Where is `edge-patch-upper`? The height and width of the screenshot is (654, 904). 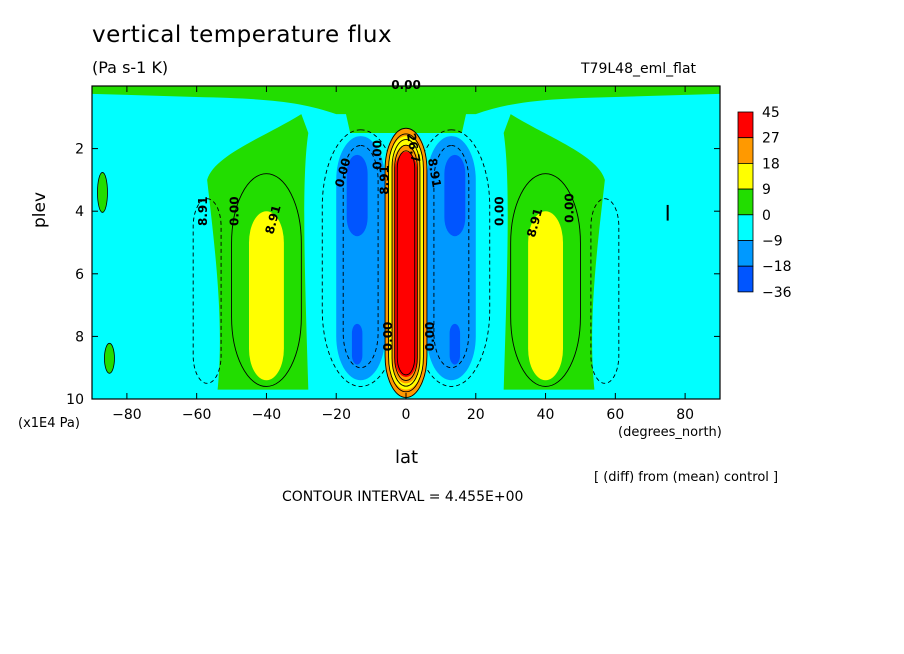
edge-patch-upper is located at coordinates (102, 192).